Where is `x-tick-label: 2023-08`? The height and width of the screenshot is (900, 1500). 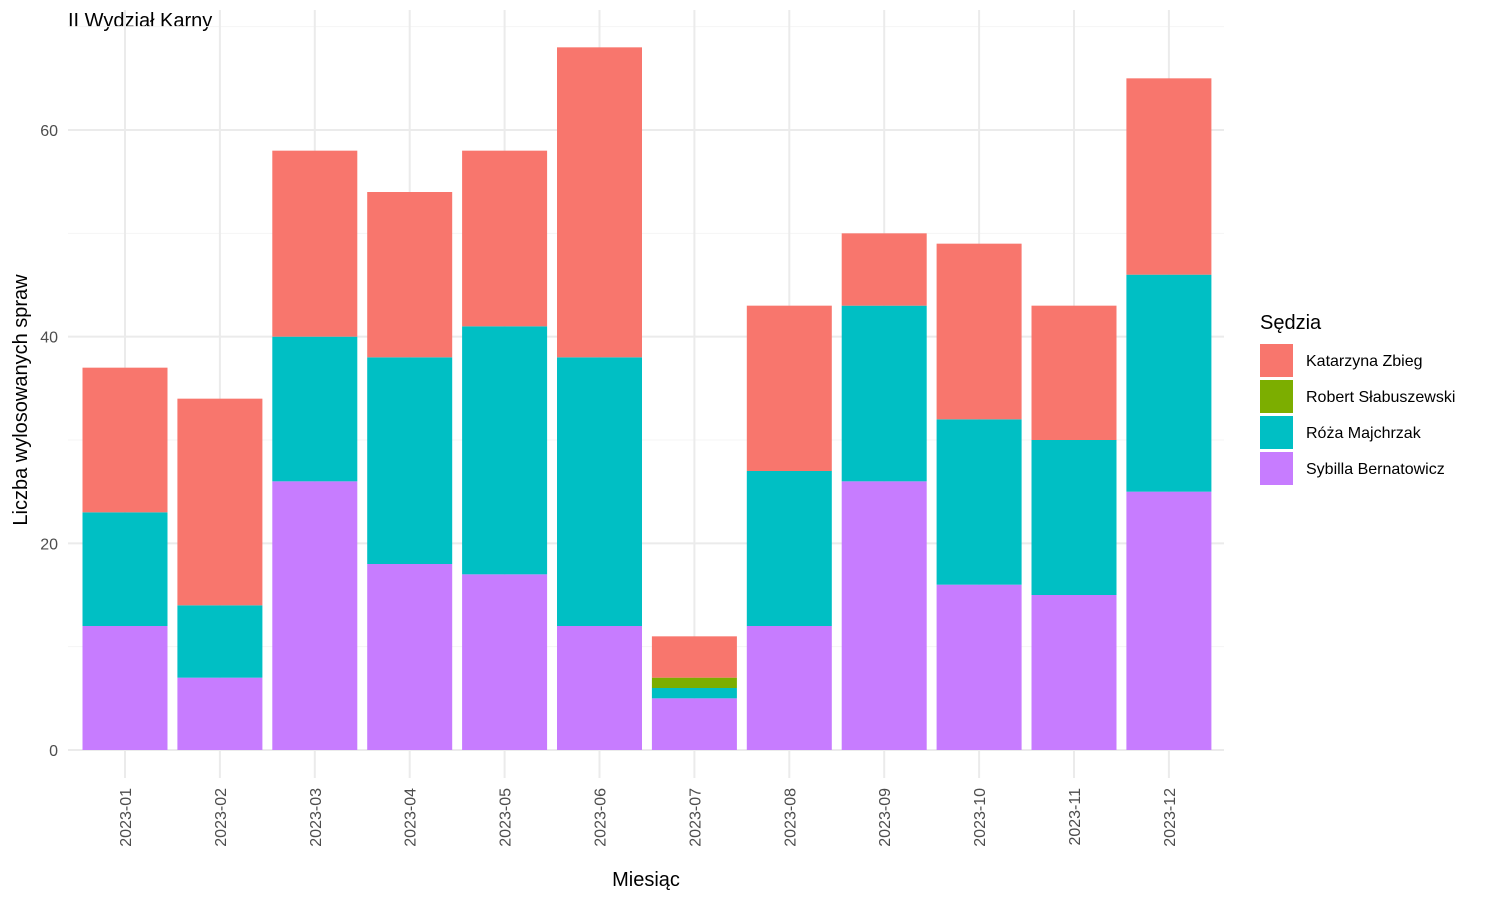 x-tick-label: 2023-08 is located at coordinates (790, 817).